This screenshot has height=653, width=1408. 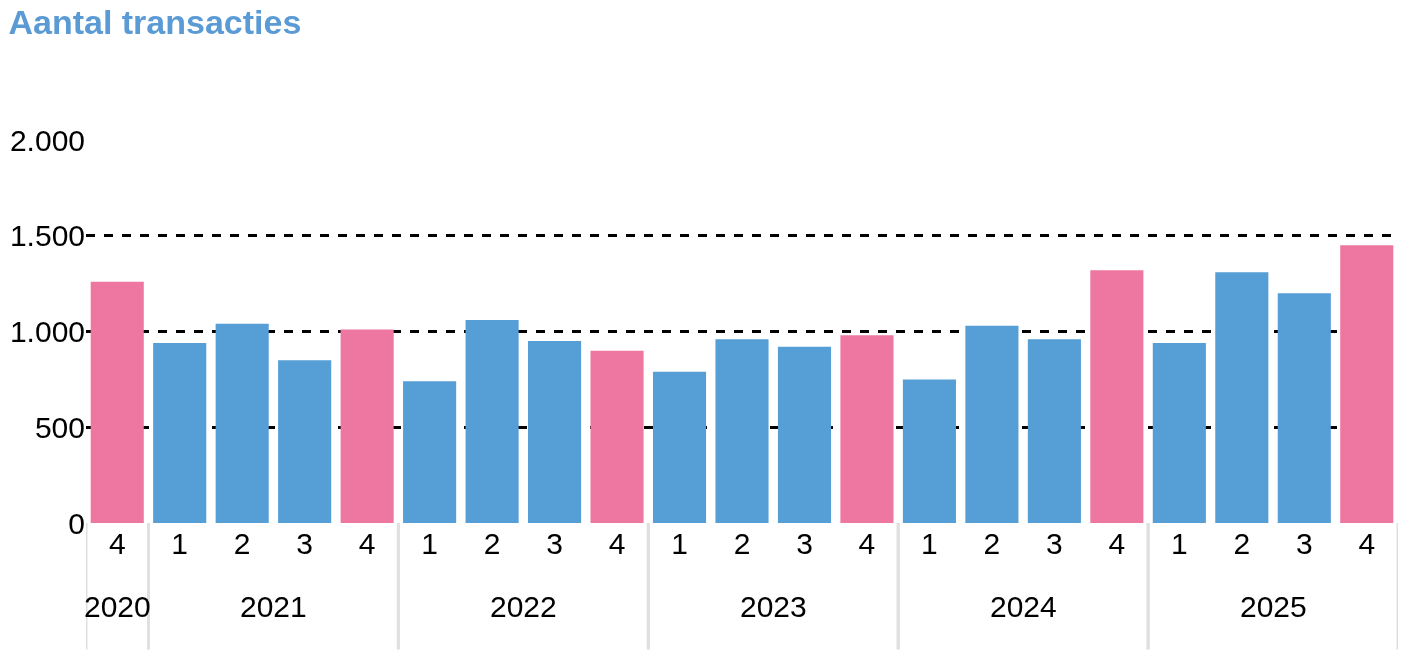 What do you see at coordinates (1273, 606) in the screenshot?
I see `category-label: 2025` at bounding box center [1273, 606].